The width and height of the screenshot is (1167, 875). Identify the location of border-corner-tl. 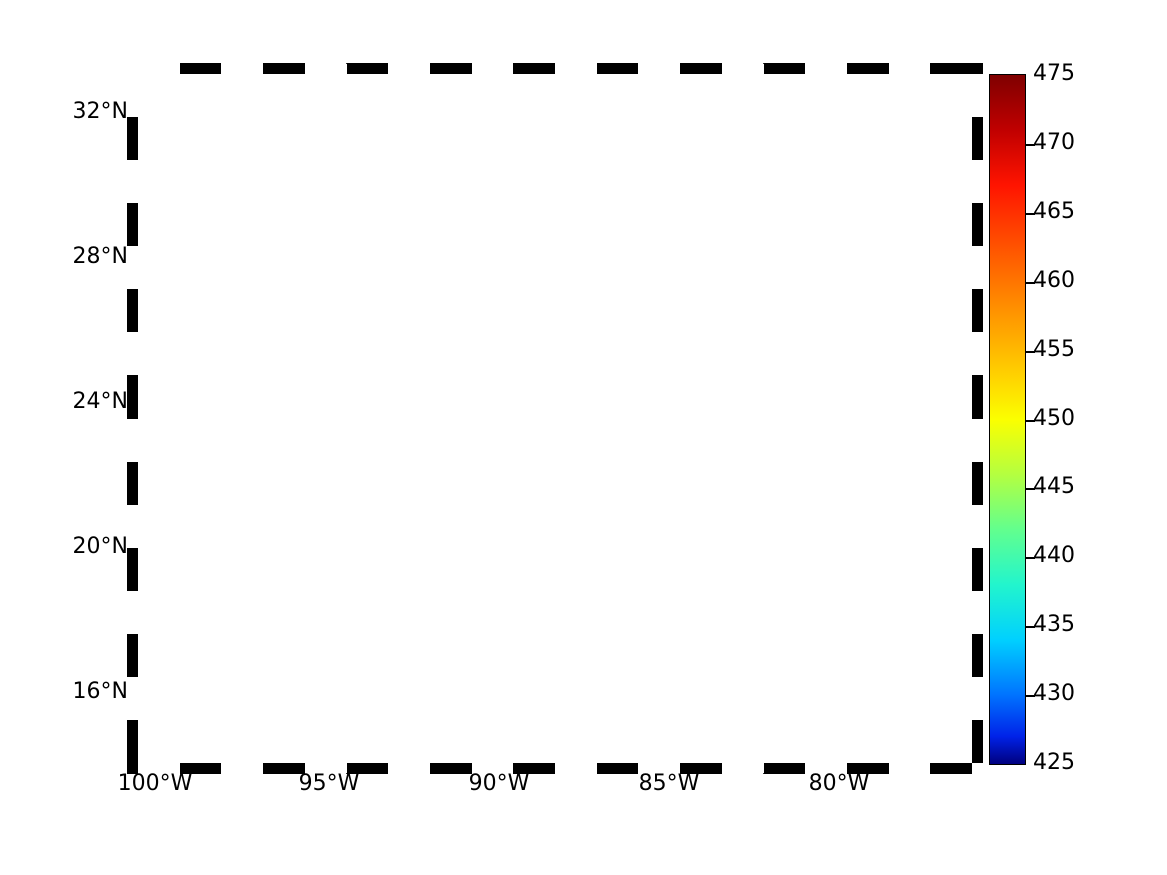
(132, 68).